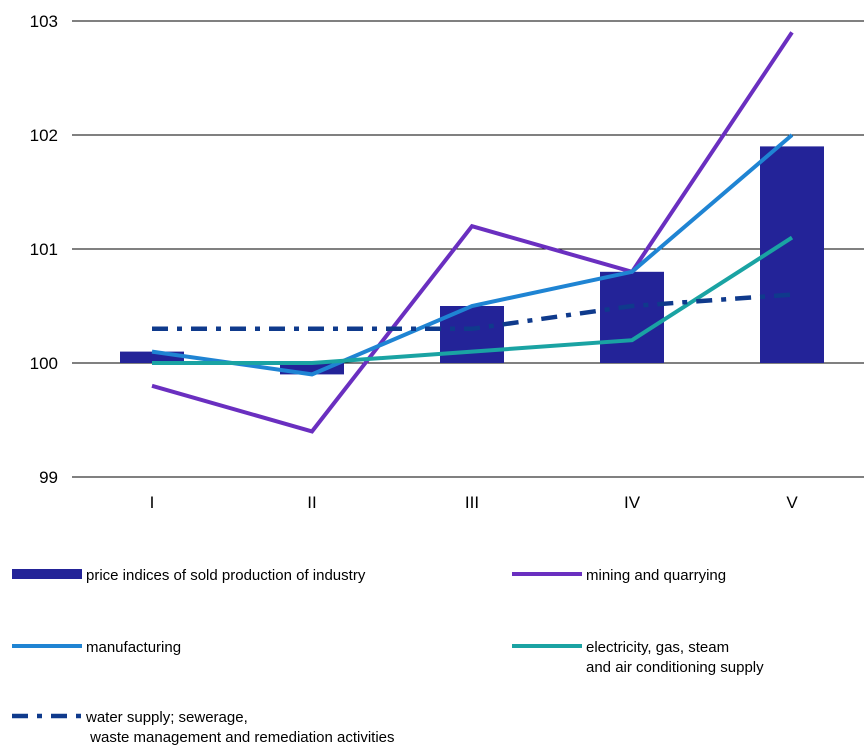  Describe the element at coordinates (44, 135) in the screenshot. I see `y-tick-label: 102` at that location.